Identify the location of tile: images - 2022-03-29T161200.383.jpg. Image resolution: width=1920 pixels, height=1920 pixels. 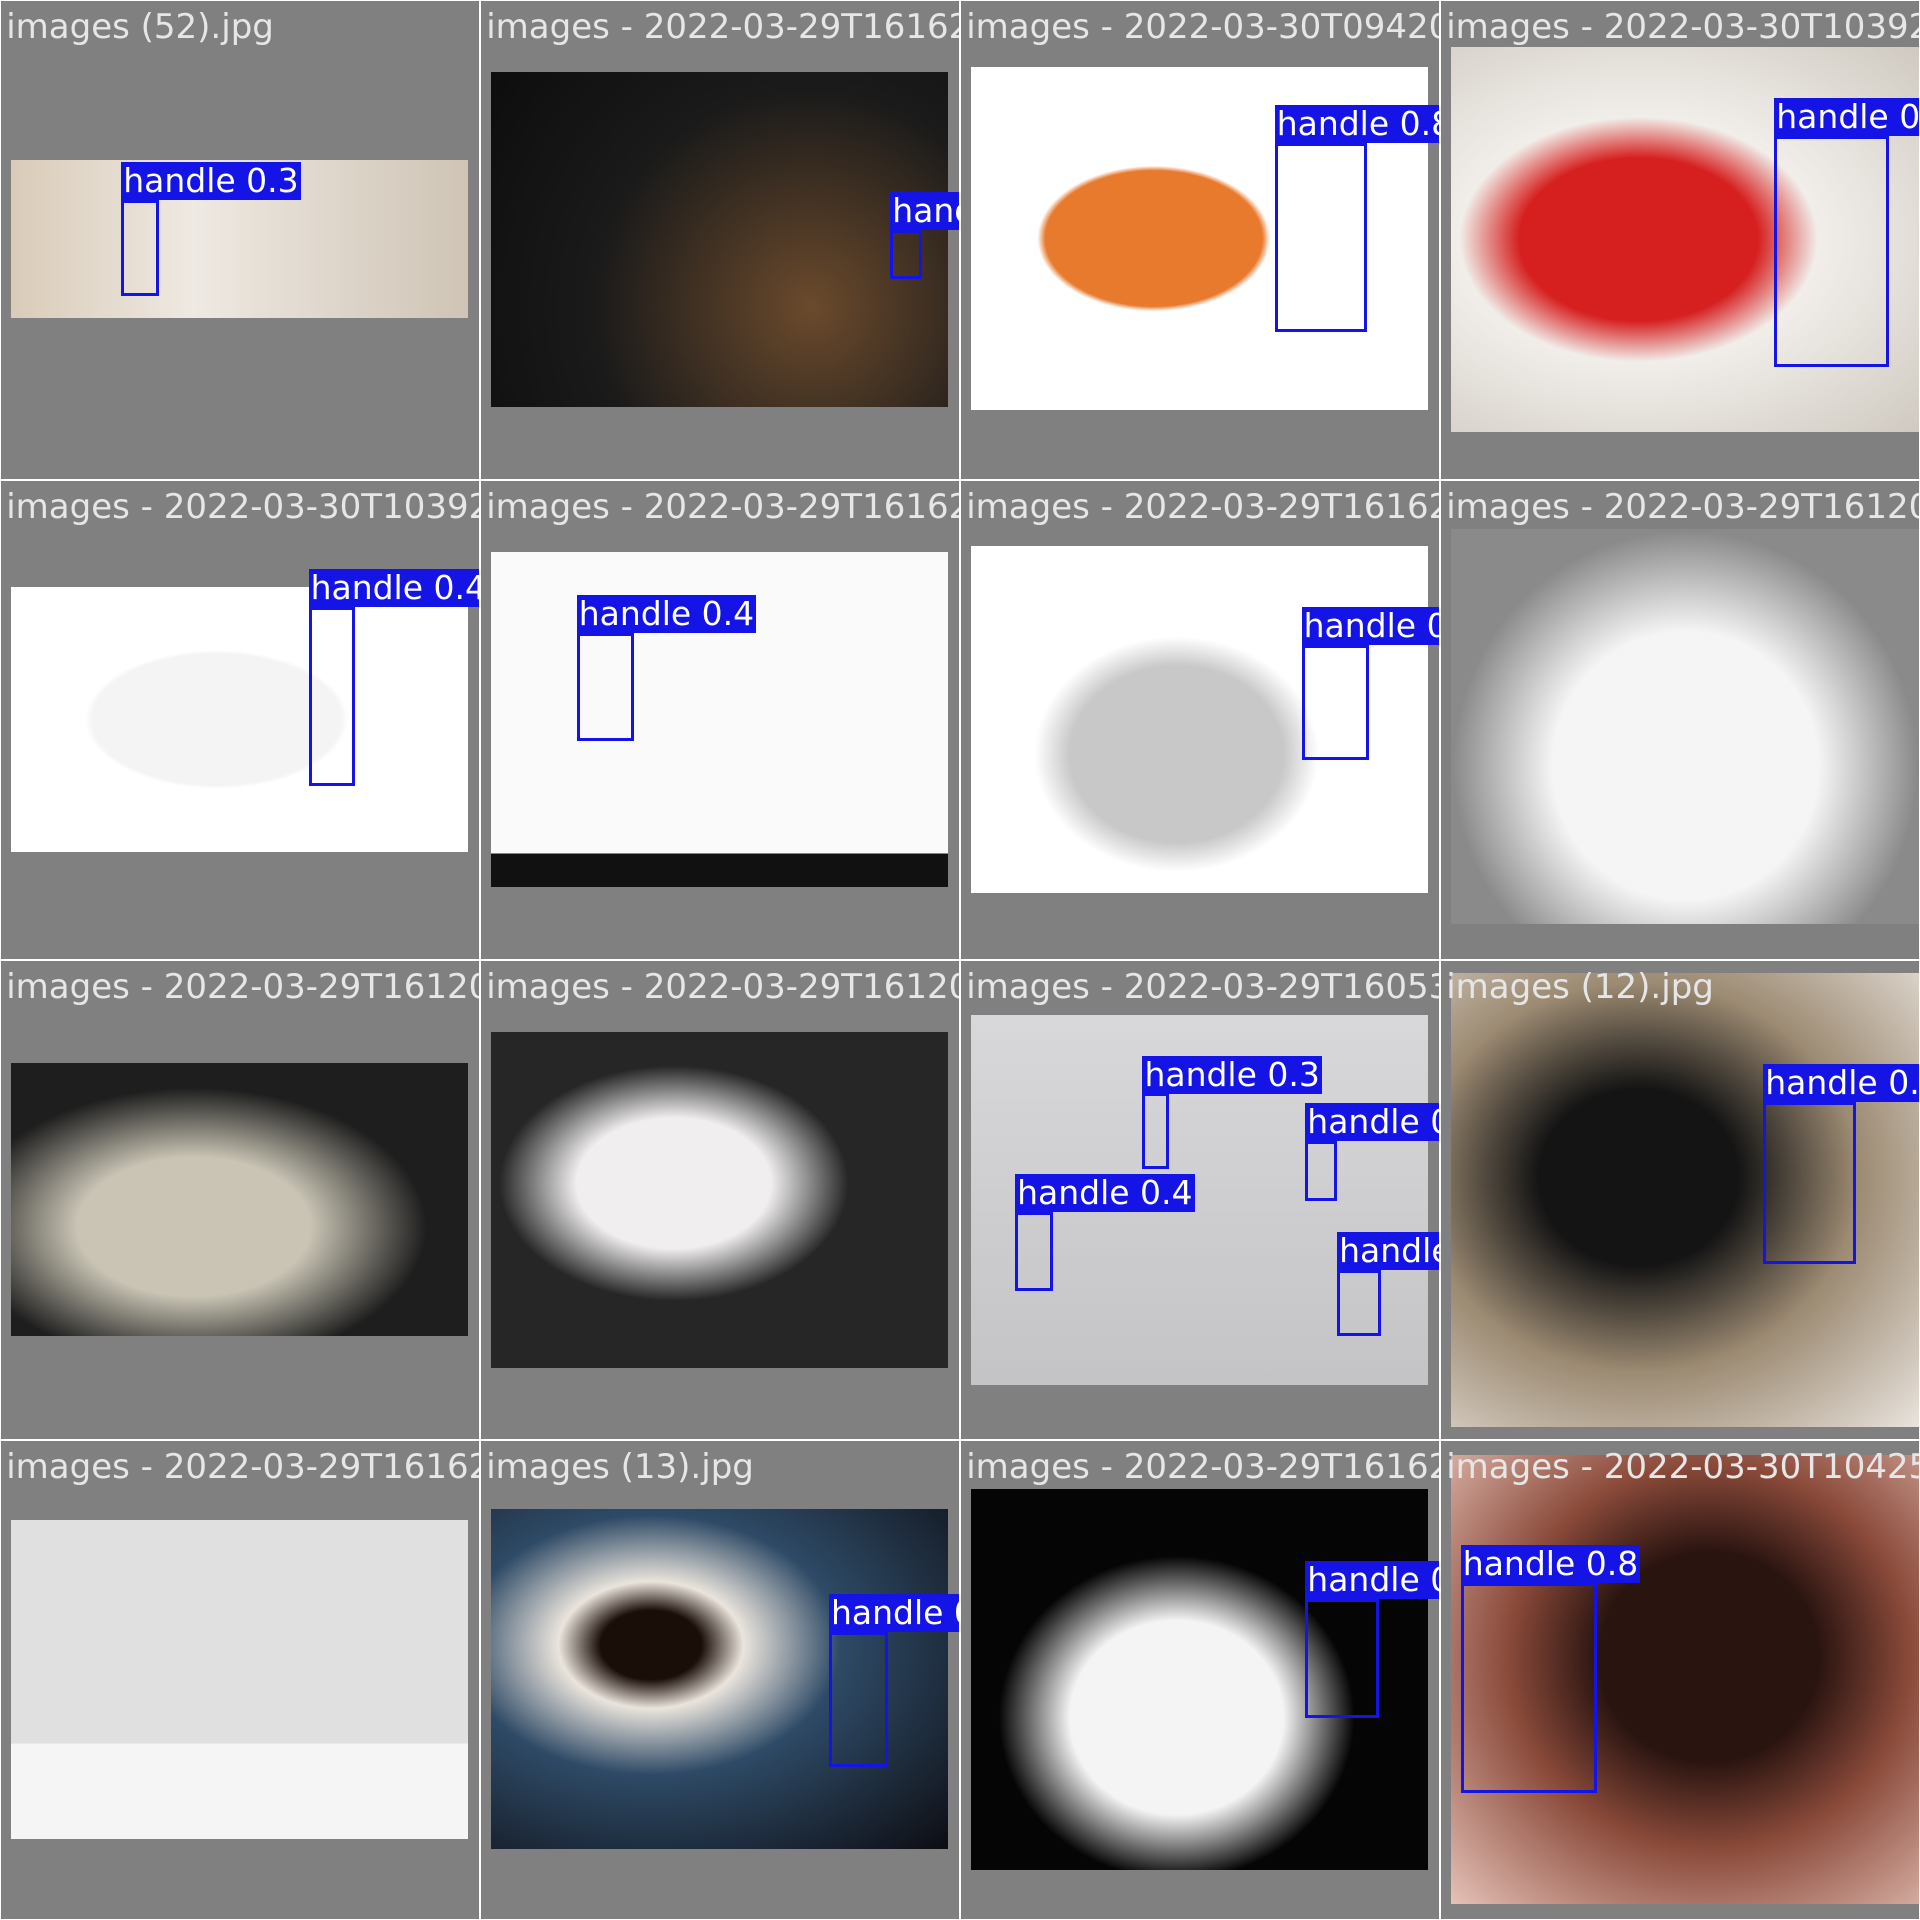
(720, 1200).